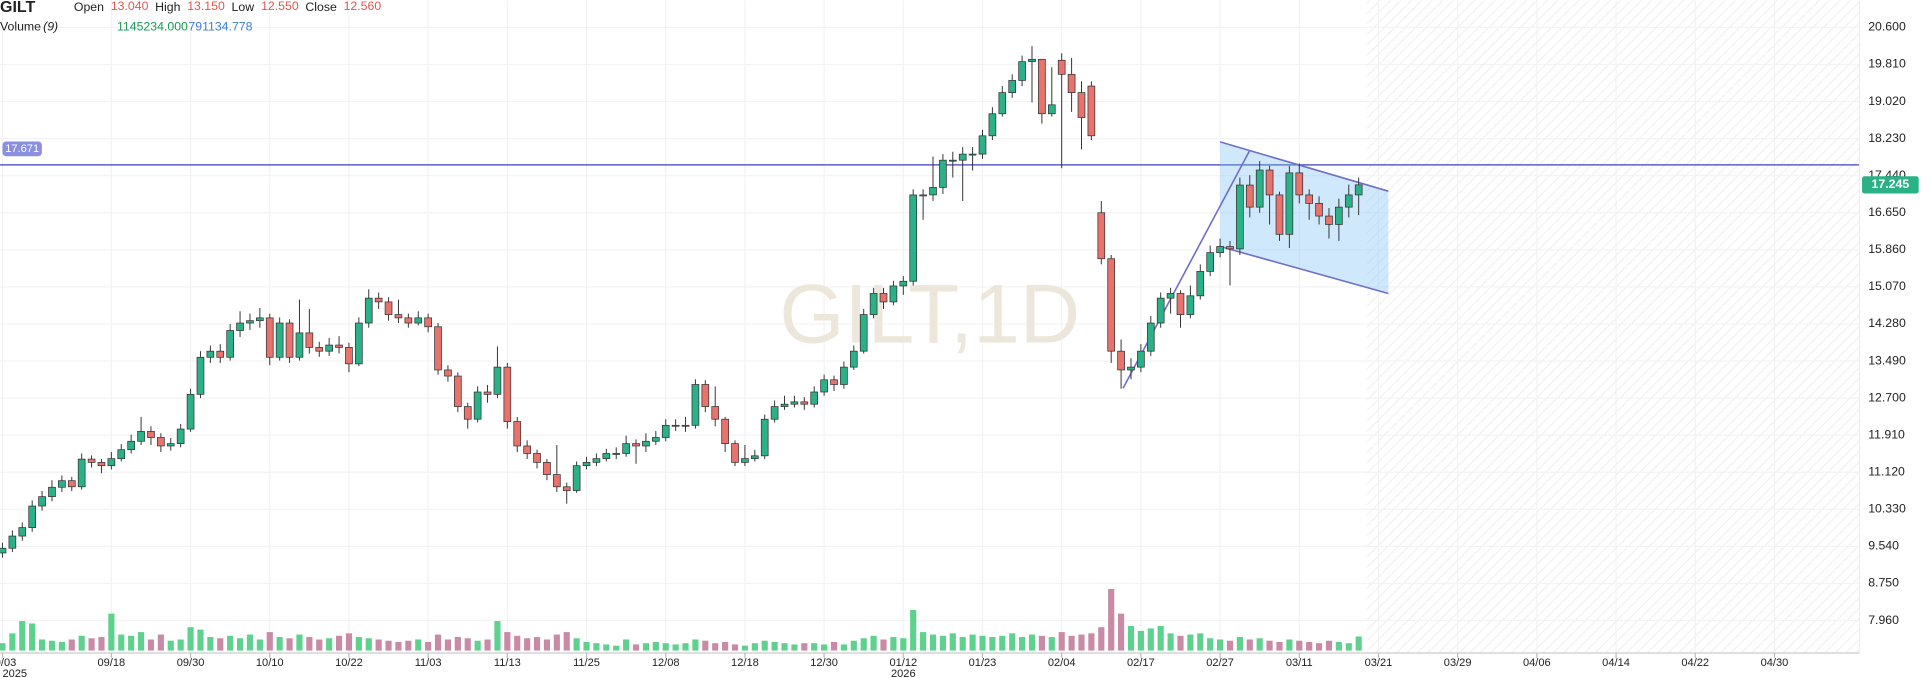  What do you see at coordinates (1887, 101) in the screenshot?
I see `y-tick-label: 19.020` at bounding box center [1887, 101].